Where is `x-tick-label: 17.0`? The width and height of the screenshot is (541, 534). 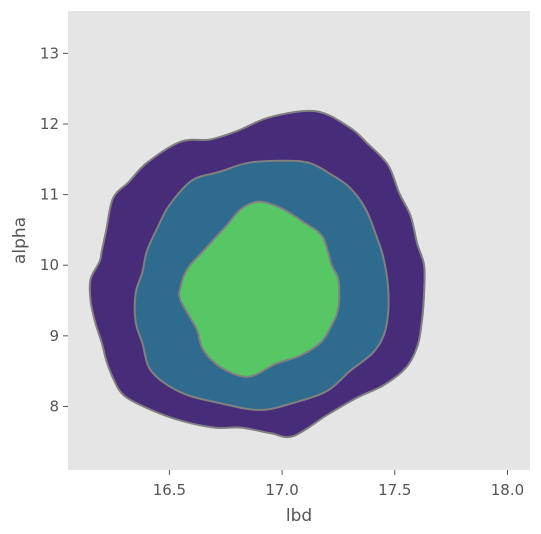
x-tick-label: 17.0 is located at coordinates (281, 490).